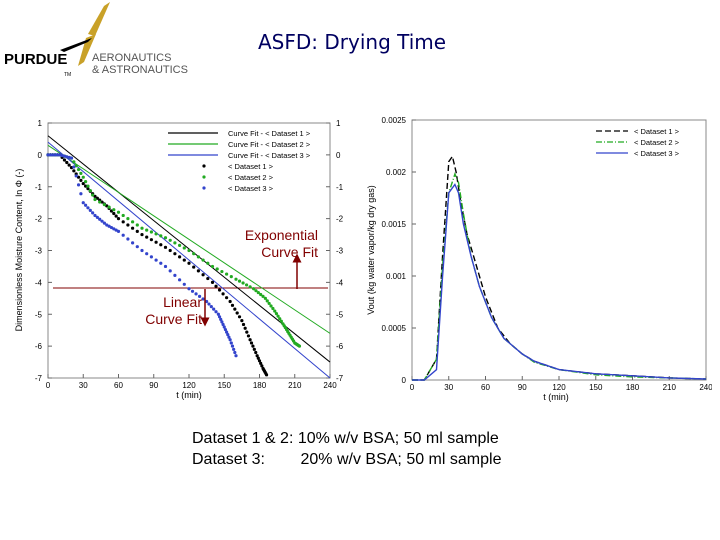  Describe the element at coordinates (340, 378) in the screenshot. I see `y-tick-label-right: -7` at that location.